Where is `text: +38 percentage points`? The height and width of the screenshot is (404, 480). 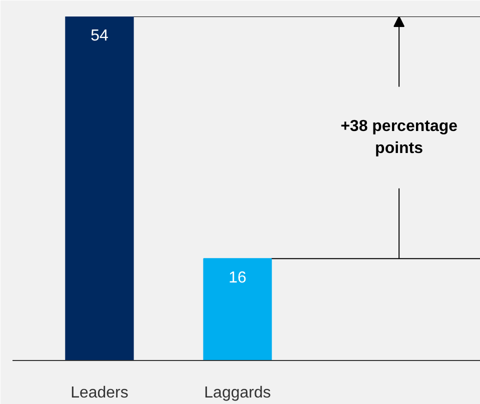 text: +38 percentage points is located at coordinates (399, 138).